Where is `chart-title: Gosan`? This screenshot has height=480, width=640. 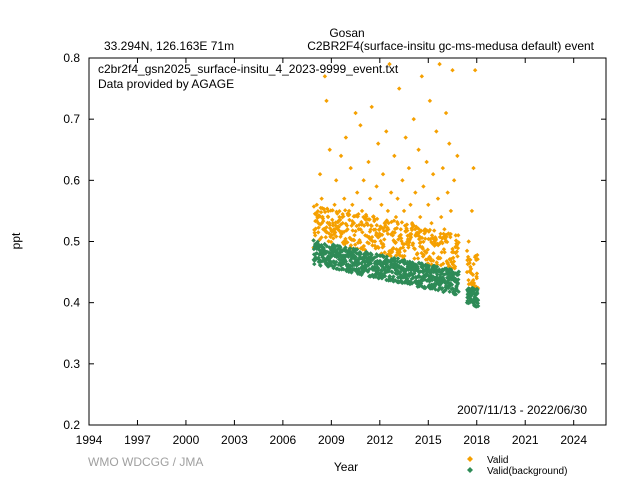 chart-title: Gosan is located at coordinates (346, 33).